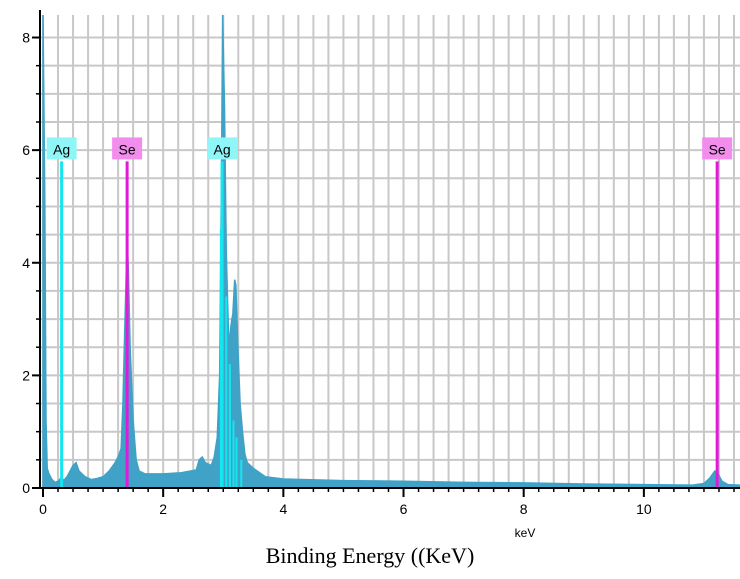  I want to click on x-tick-label: 2, so click(163, 509).